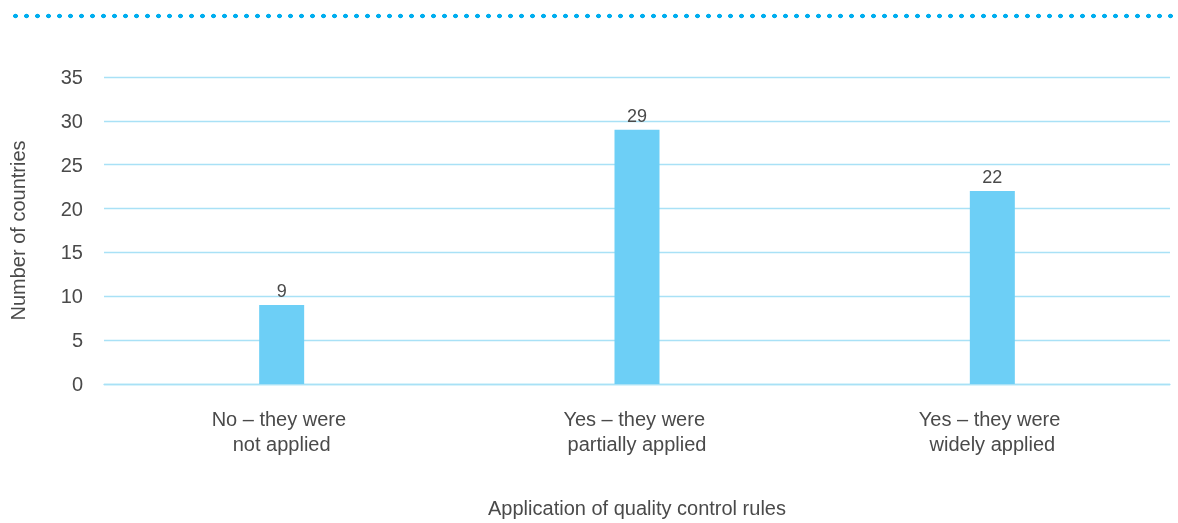  What do you see at coordinates (637, 508) in the screenshot?
I see `x-axis-title: Application of quality control rules` at bounding box center [637, 508].